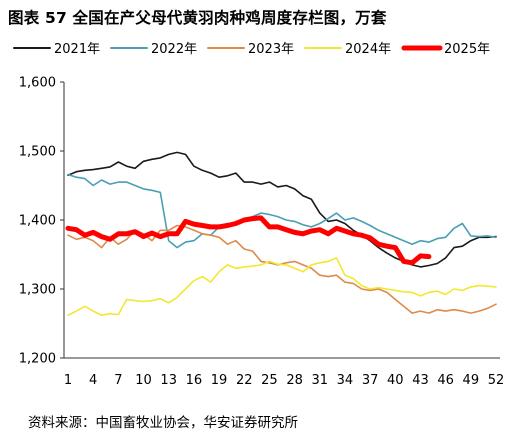  I want to click on source-note: 资料来源：中国畜牧业协会，华安证券研究所, so click(163, 423).